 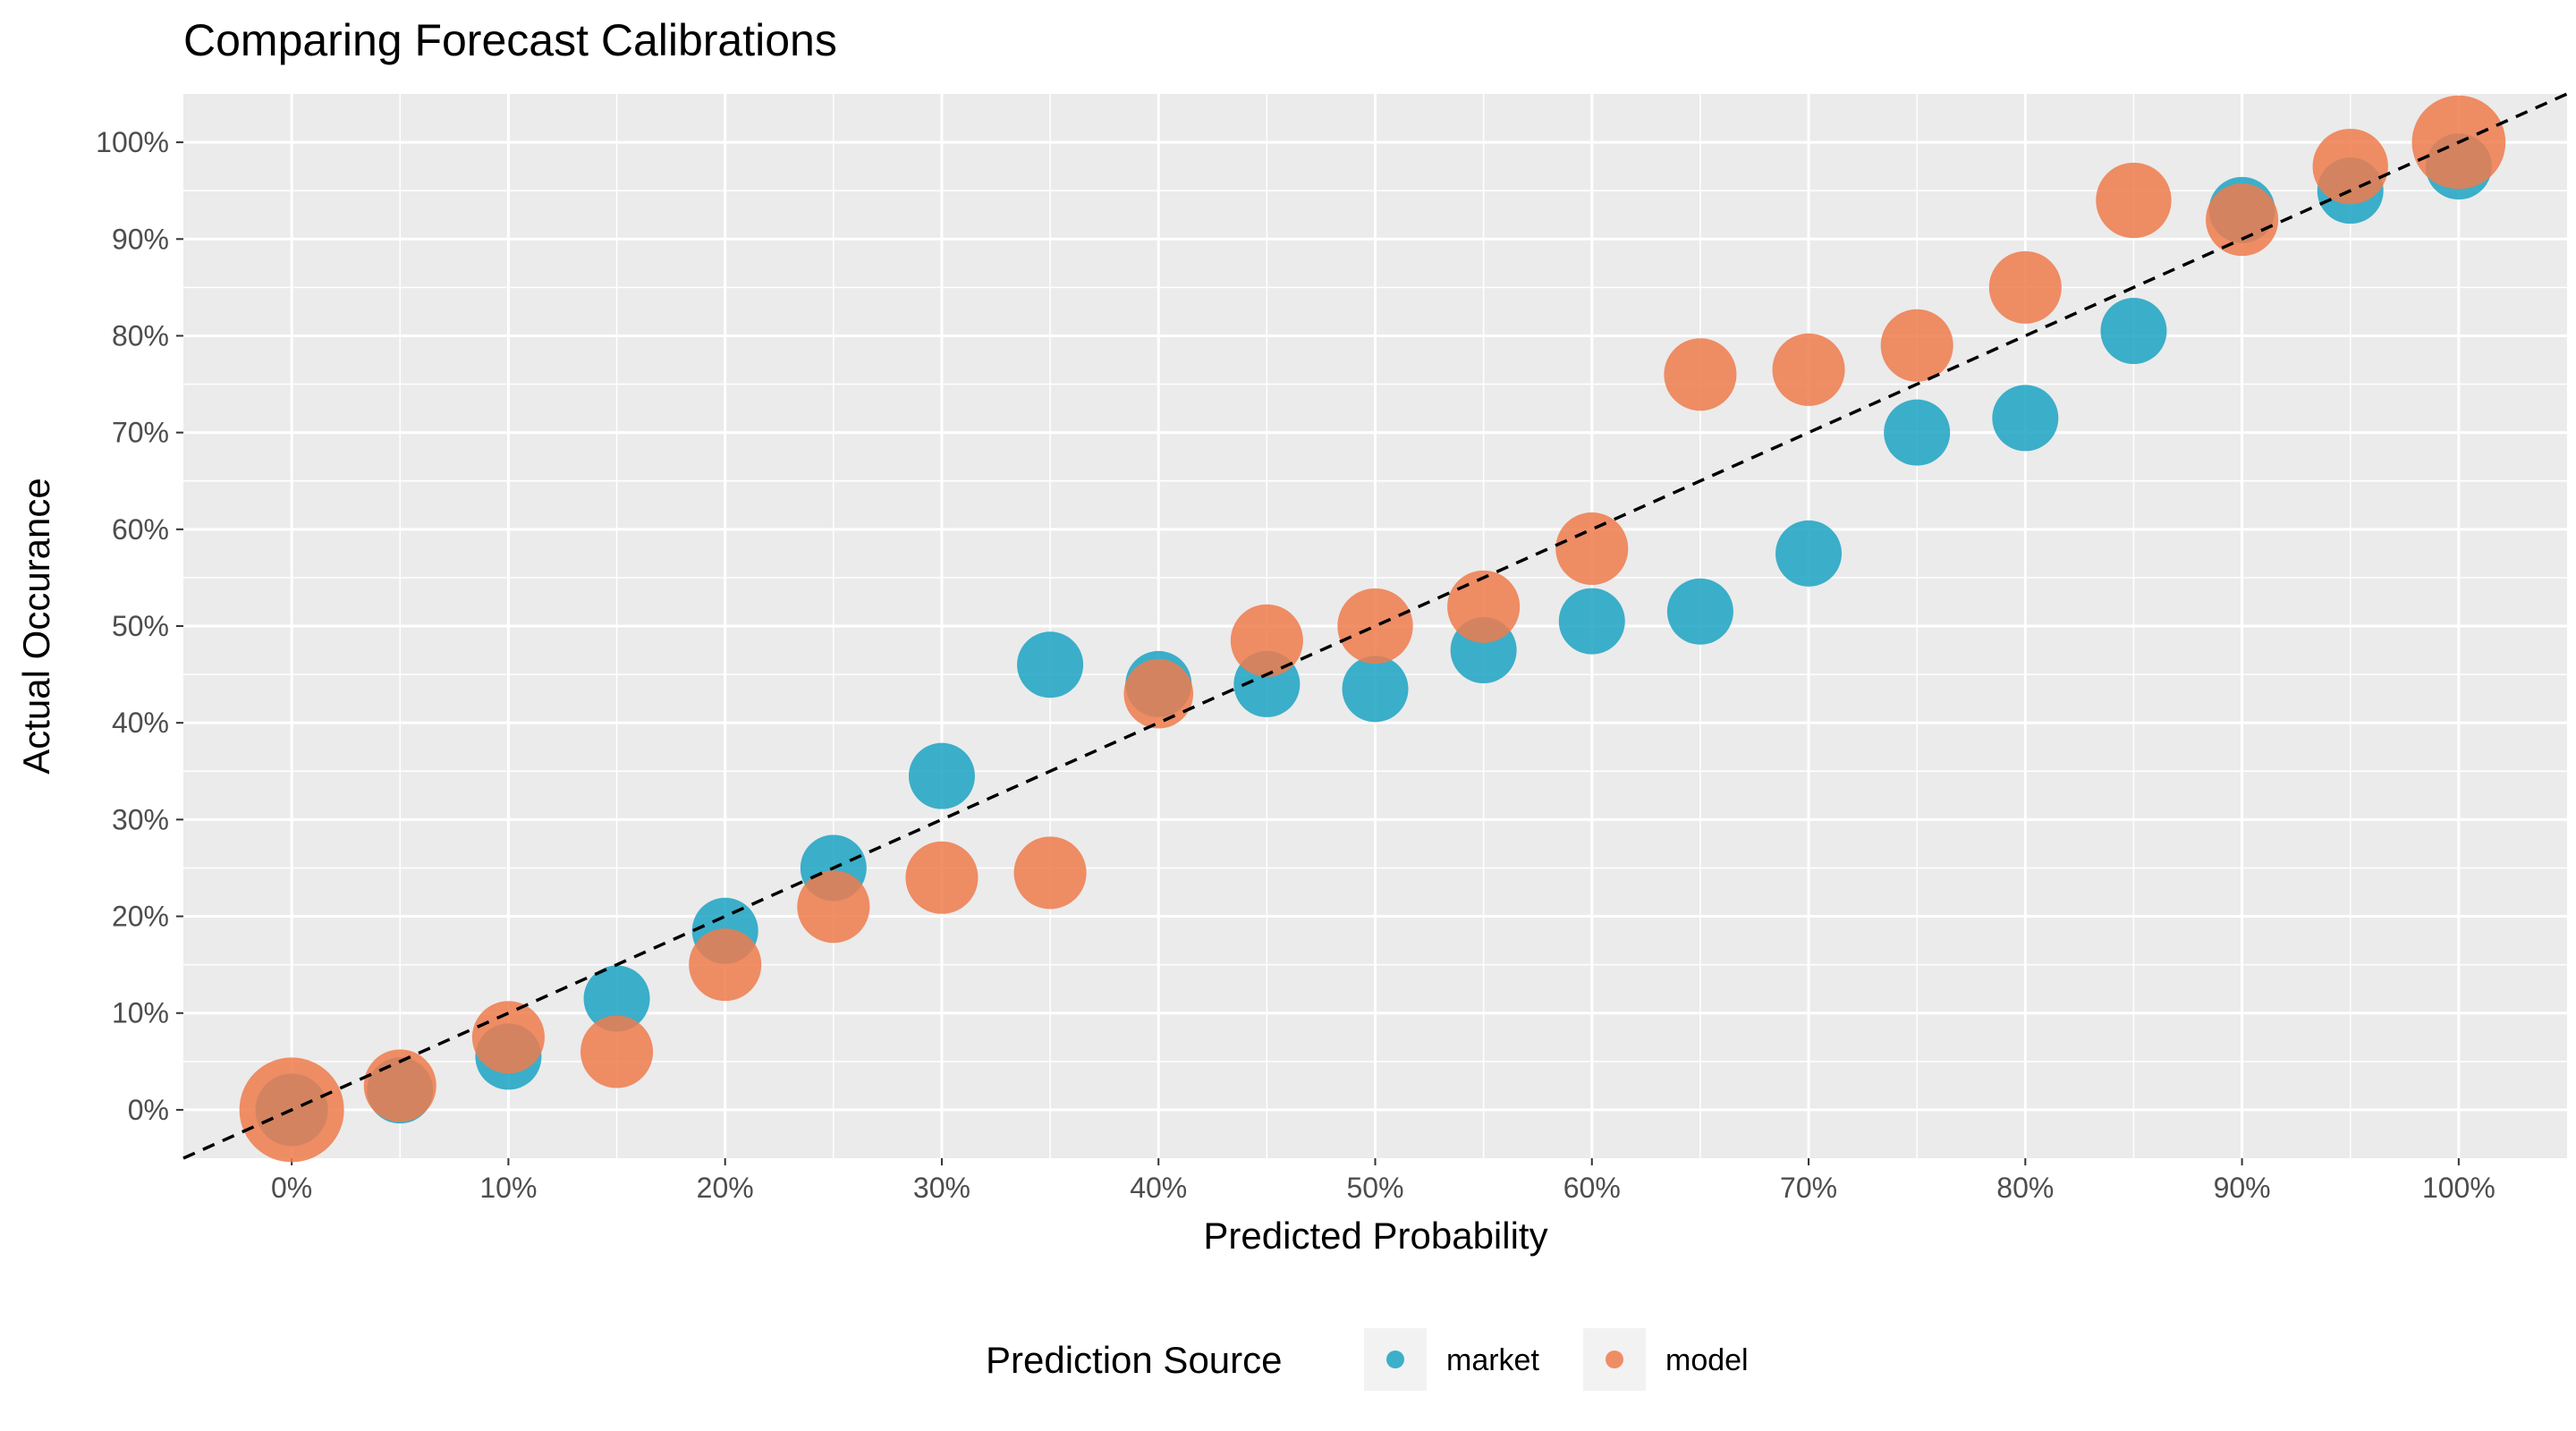 What do you see at coordinates (140, 335) in the screenshot?
I see `y-tick-label: 80%` at bounding box center [140, 335].